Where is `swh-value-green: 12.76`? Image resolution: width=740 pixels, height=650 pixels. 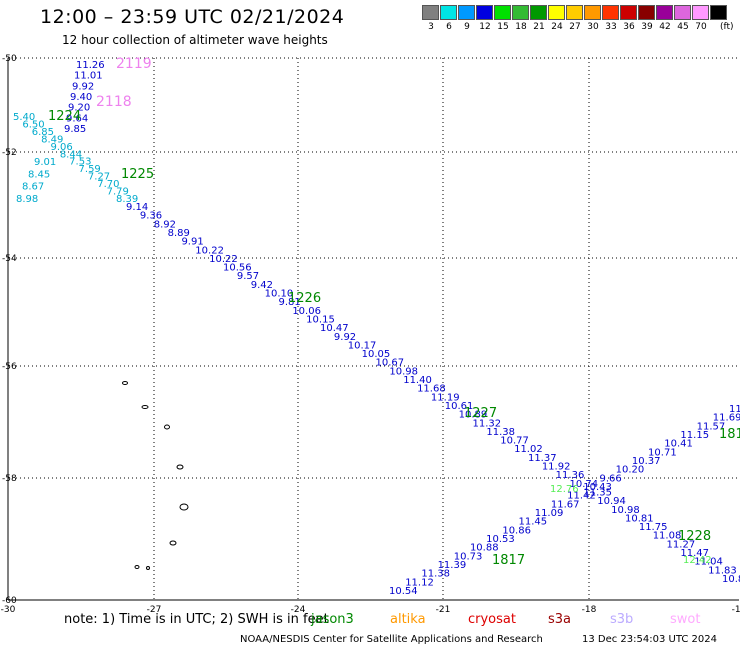
swh-value-green: 12.76 is located at coordinates (564, 489).